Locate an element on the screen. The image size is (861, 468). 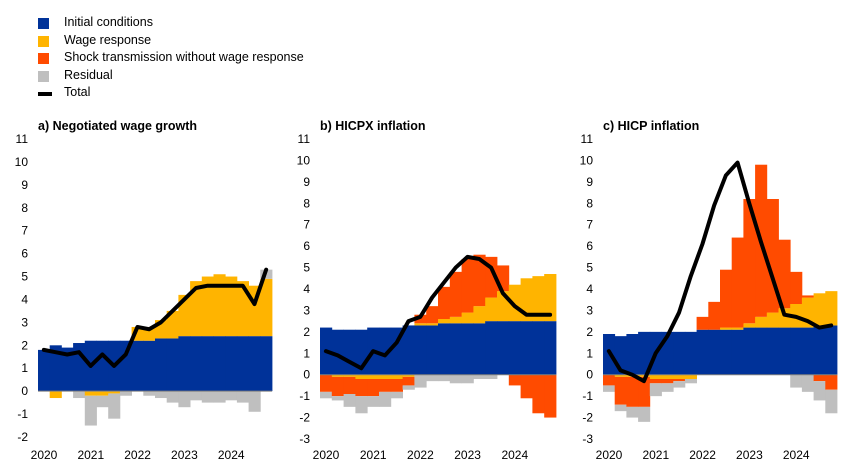
y-tick-label: -2 is located at coordinates (22, 437).